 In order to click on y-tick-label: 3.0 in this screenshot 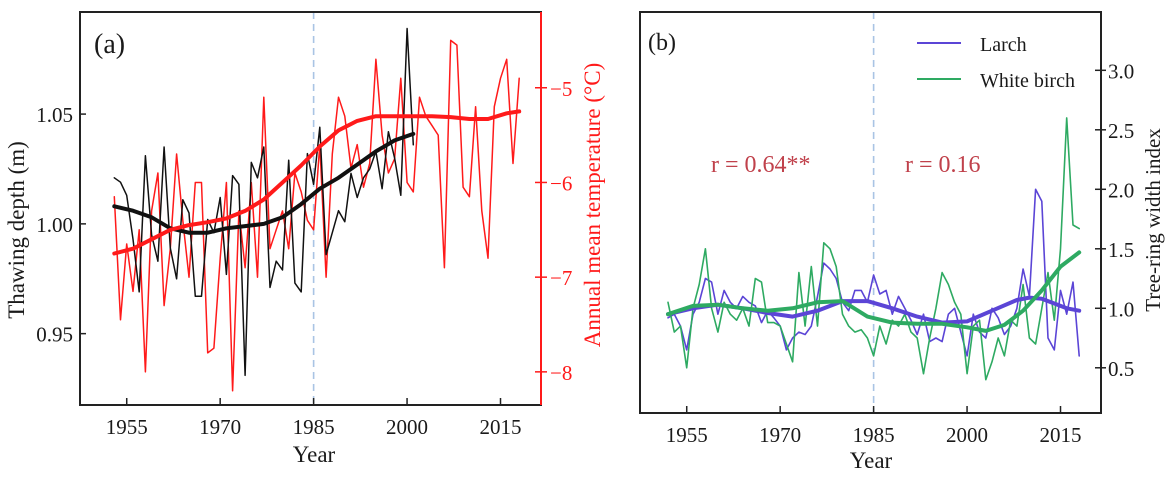, I will do `click(1121, 71)`.